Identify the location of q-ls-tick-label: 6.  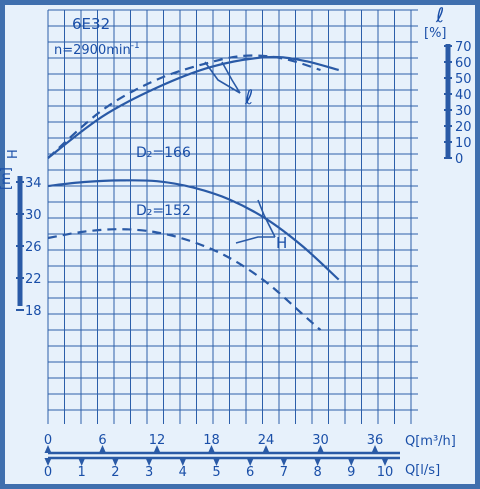
(250, 472).